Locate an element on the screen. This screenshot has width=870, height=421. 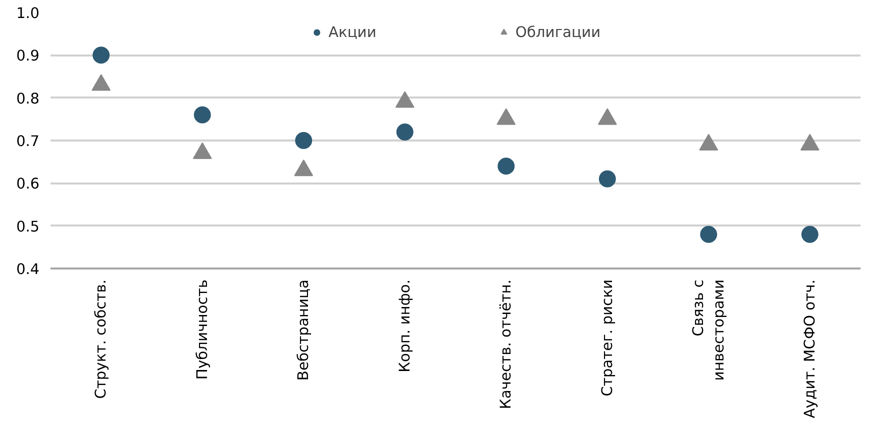
y-tick-label: 0.9 is located at coordinates (28, 56).